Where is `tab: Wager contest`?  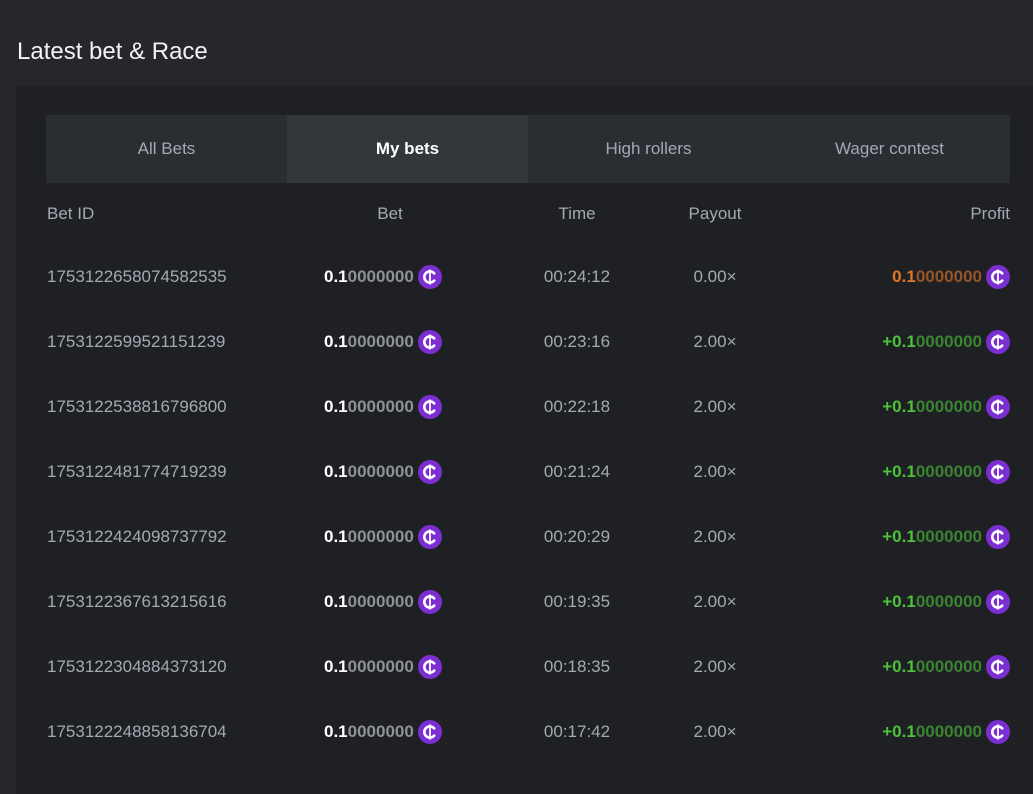
tab: Wager contest is located at coordinates (889, 149).